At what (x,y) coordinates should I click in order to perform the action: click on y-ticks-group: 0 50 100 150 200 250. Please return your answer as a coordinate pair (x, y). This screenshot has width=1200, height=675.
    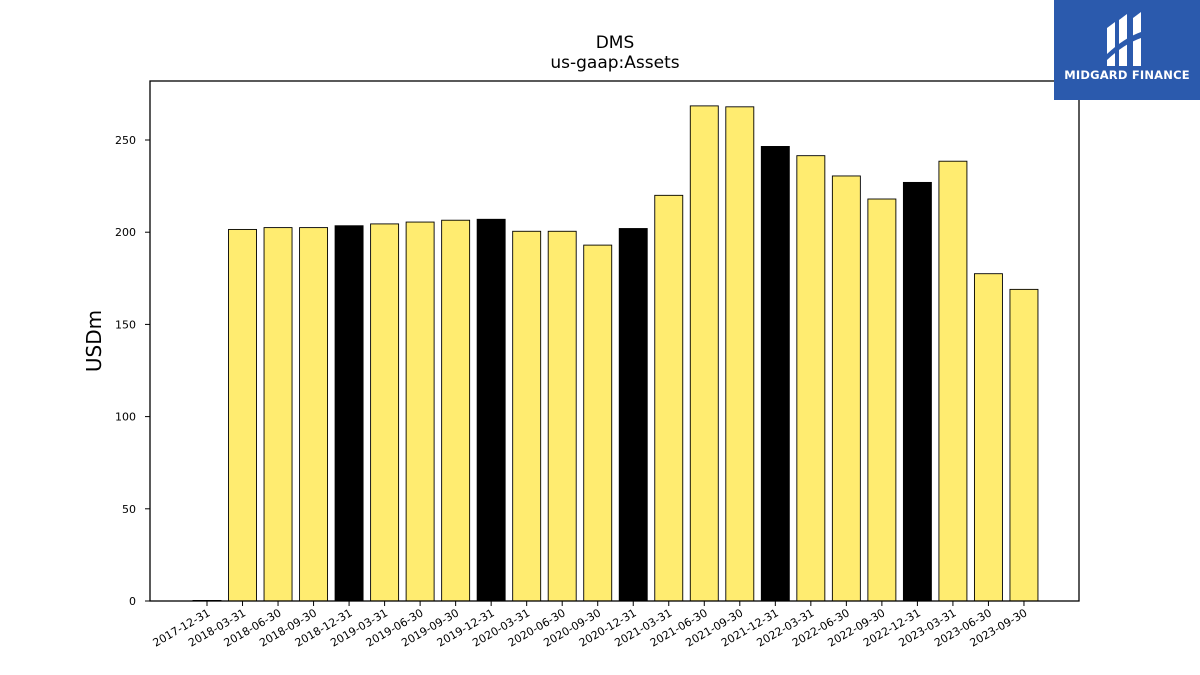
    Looking at the image, I should click on (132, 371).